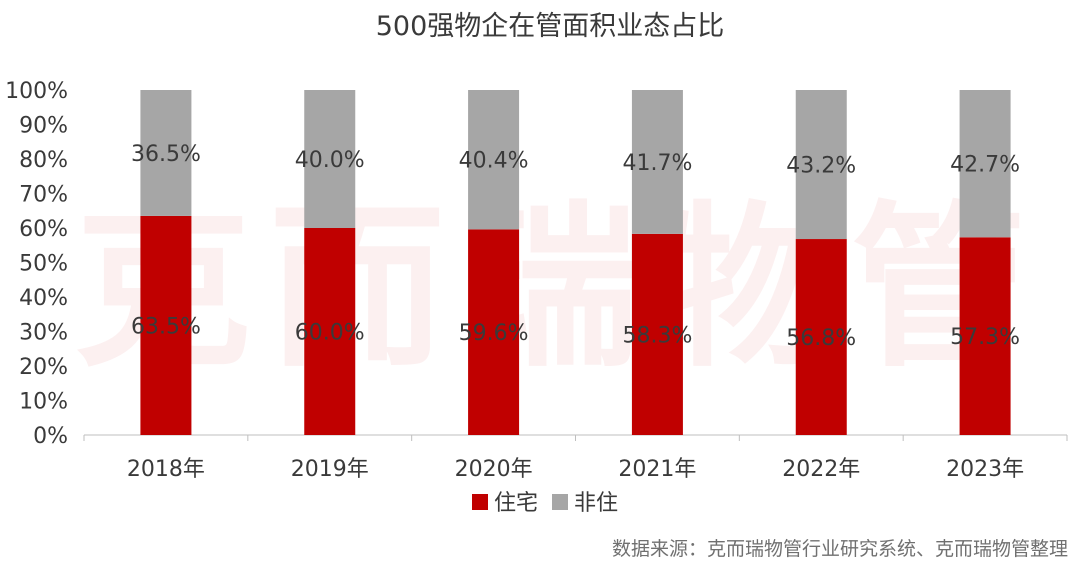  I want to click on x-tick-label: 2019年, so click(330, 469).